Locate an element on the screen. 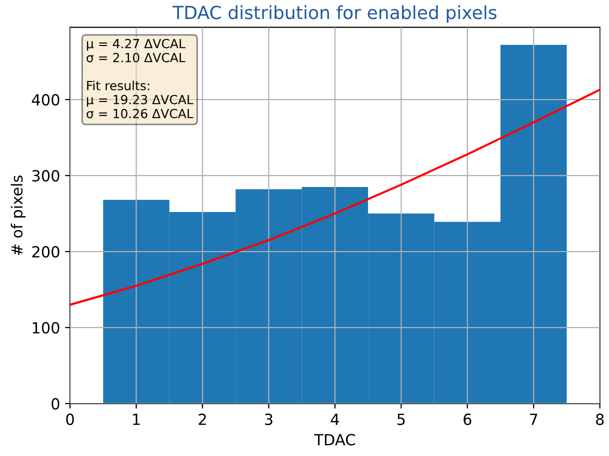 Image resolution: width=609 pixels, height=456 pixels. y-axis-title: # of pixels is located at coordinates (18, 215).